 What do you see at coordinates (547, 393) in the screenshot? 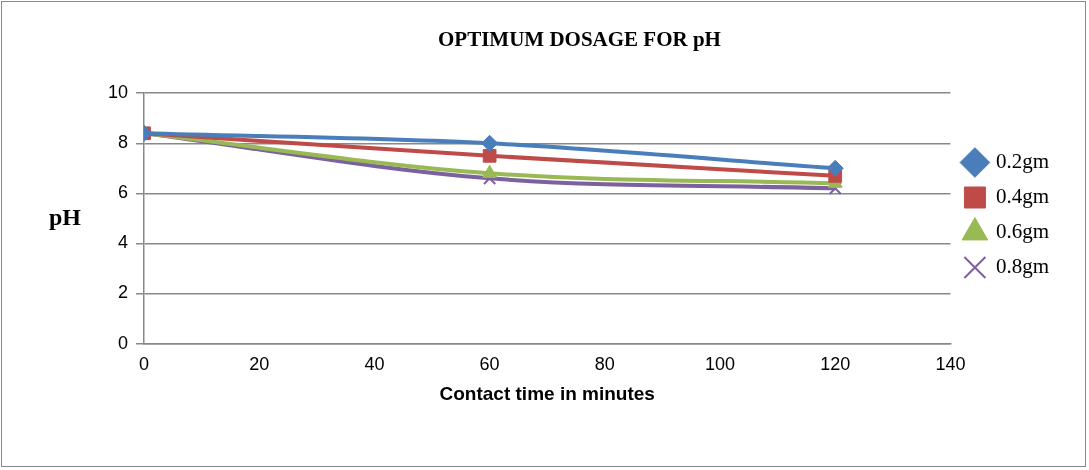
I see `x-axis-title: Contact time in minutes` at bounding box center [547, 393].